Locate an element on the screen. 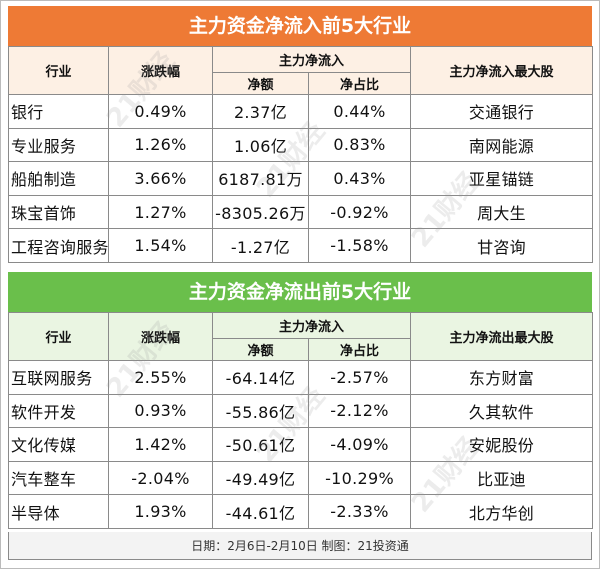  header-top-stock: 主力净流入最大股 is located at coordinates (502, 70).